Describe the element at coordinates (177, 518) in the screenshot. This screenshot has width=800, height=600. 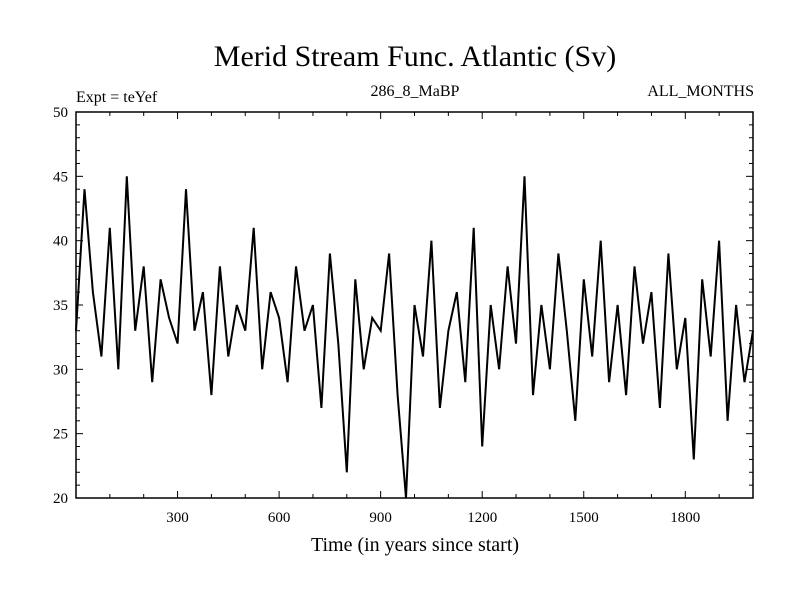
I see `x-tick-label: 300` at that location.